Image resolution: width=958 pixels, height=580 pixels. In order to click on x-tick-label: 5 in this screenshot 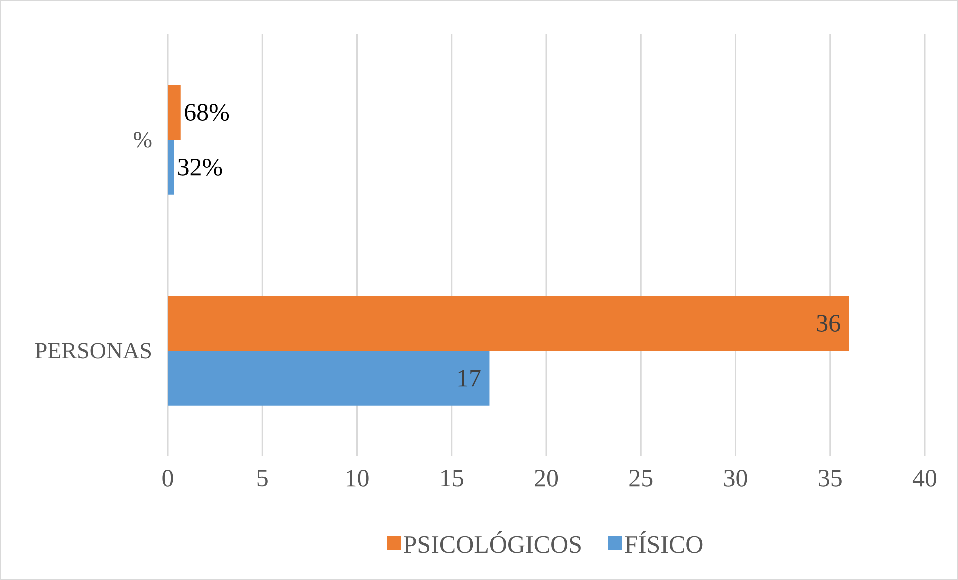, I will do `click(263, 478)`.